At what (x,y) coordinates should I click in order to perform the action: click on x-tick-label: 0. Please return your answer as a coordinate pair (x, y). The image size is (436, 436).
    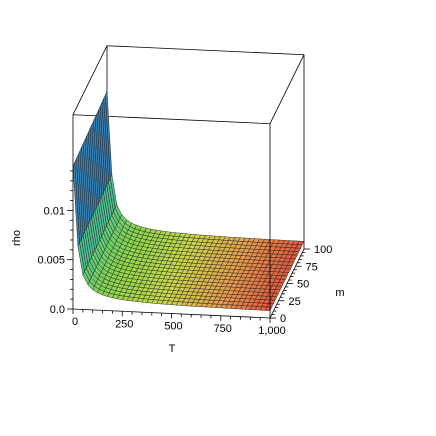
    Looking at the image, I should click on (75, 322).